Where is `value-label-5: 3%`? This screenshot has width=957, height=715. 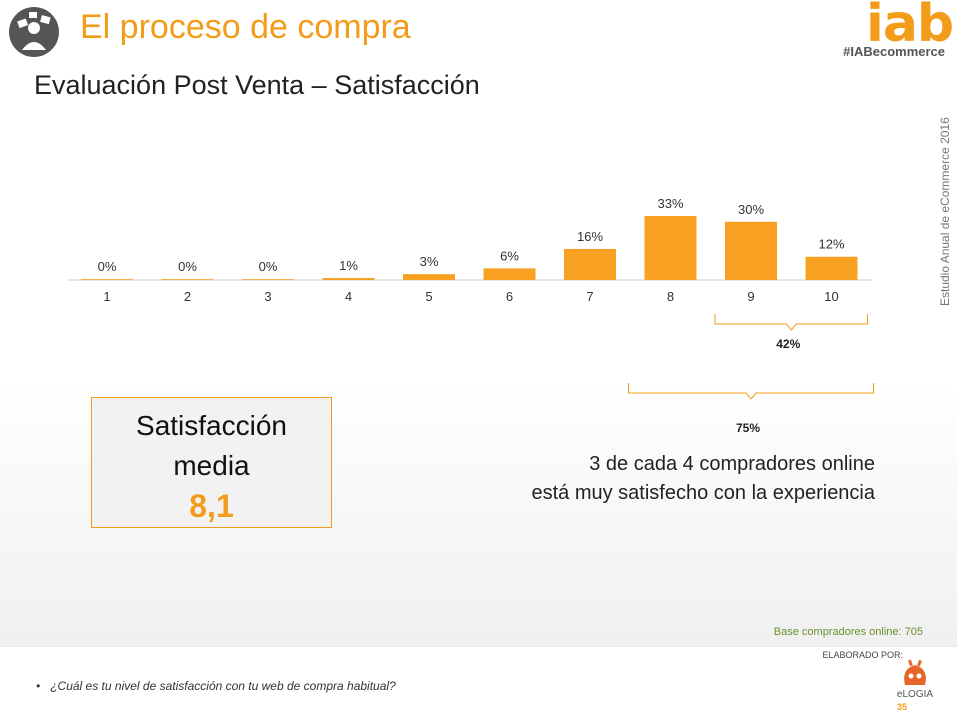 value-label-5: 3% is located at coordinates (429, 261).